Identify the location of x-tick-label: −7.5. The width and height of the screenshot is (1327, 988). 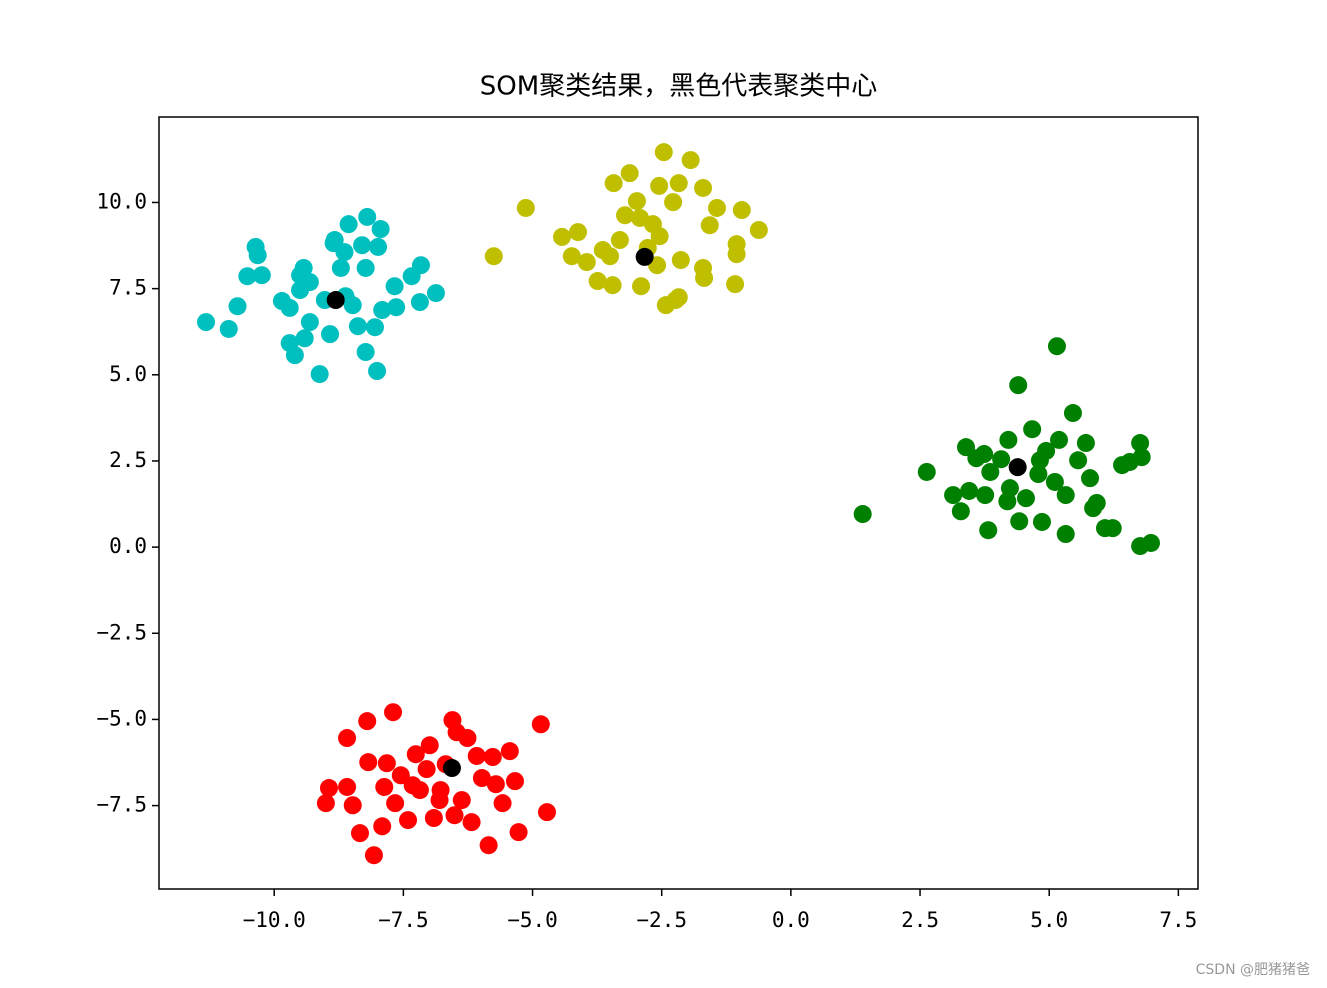
(403, 920).